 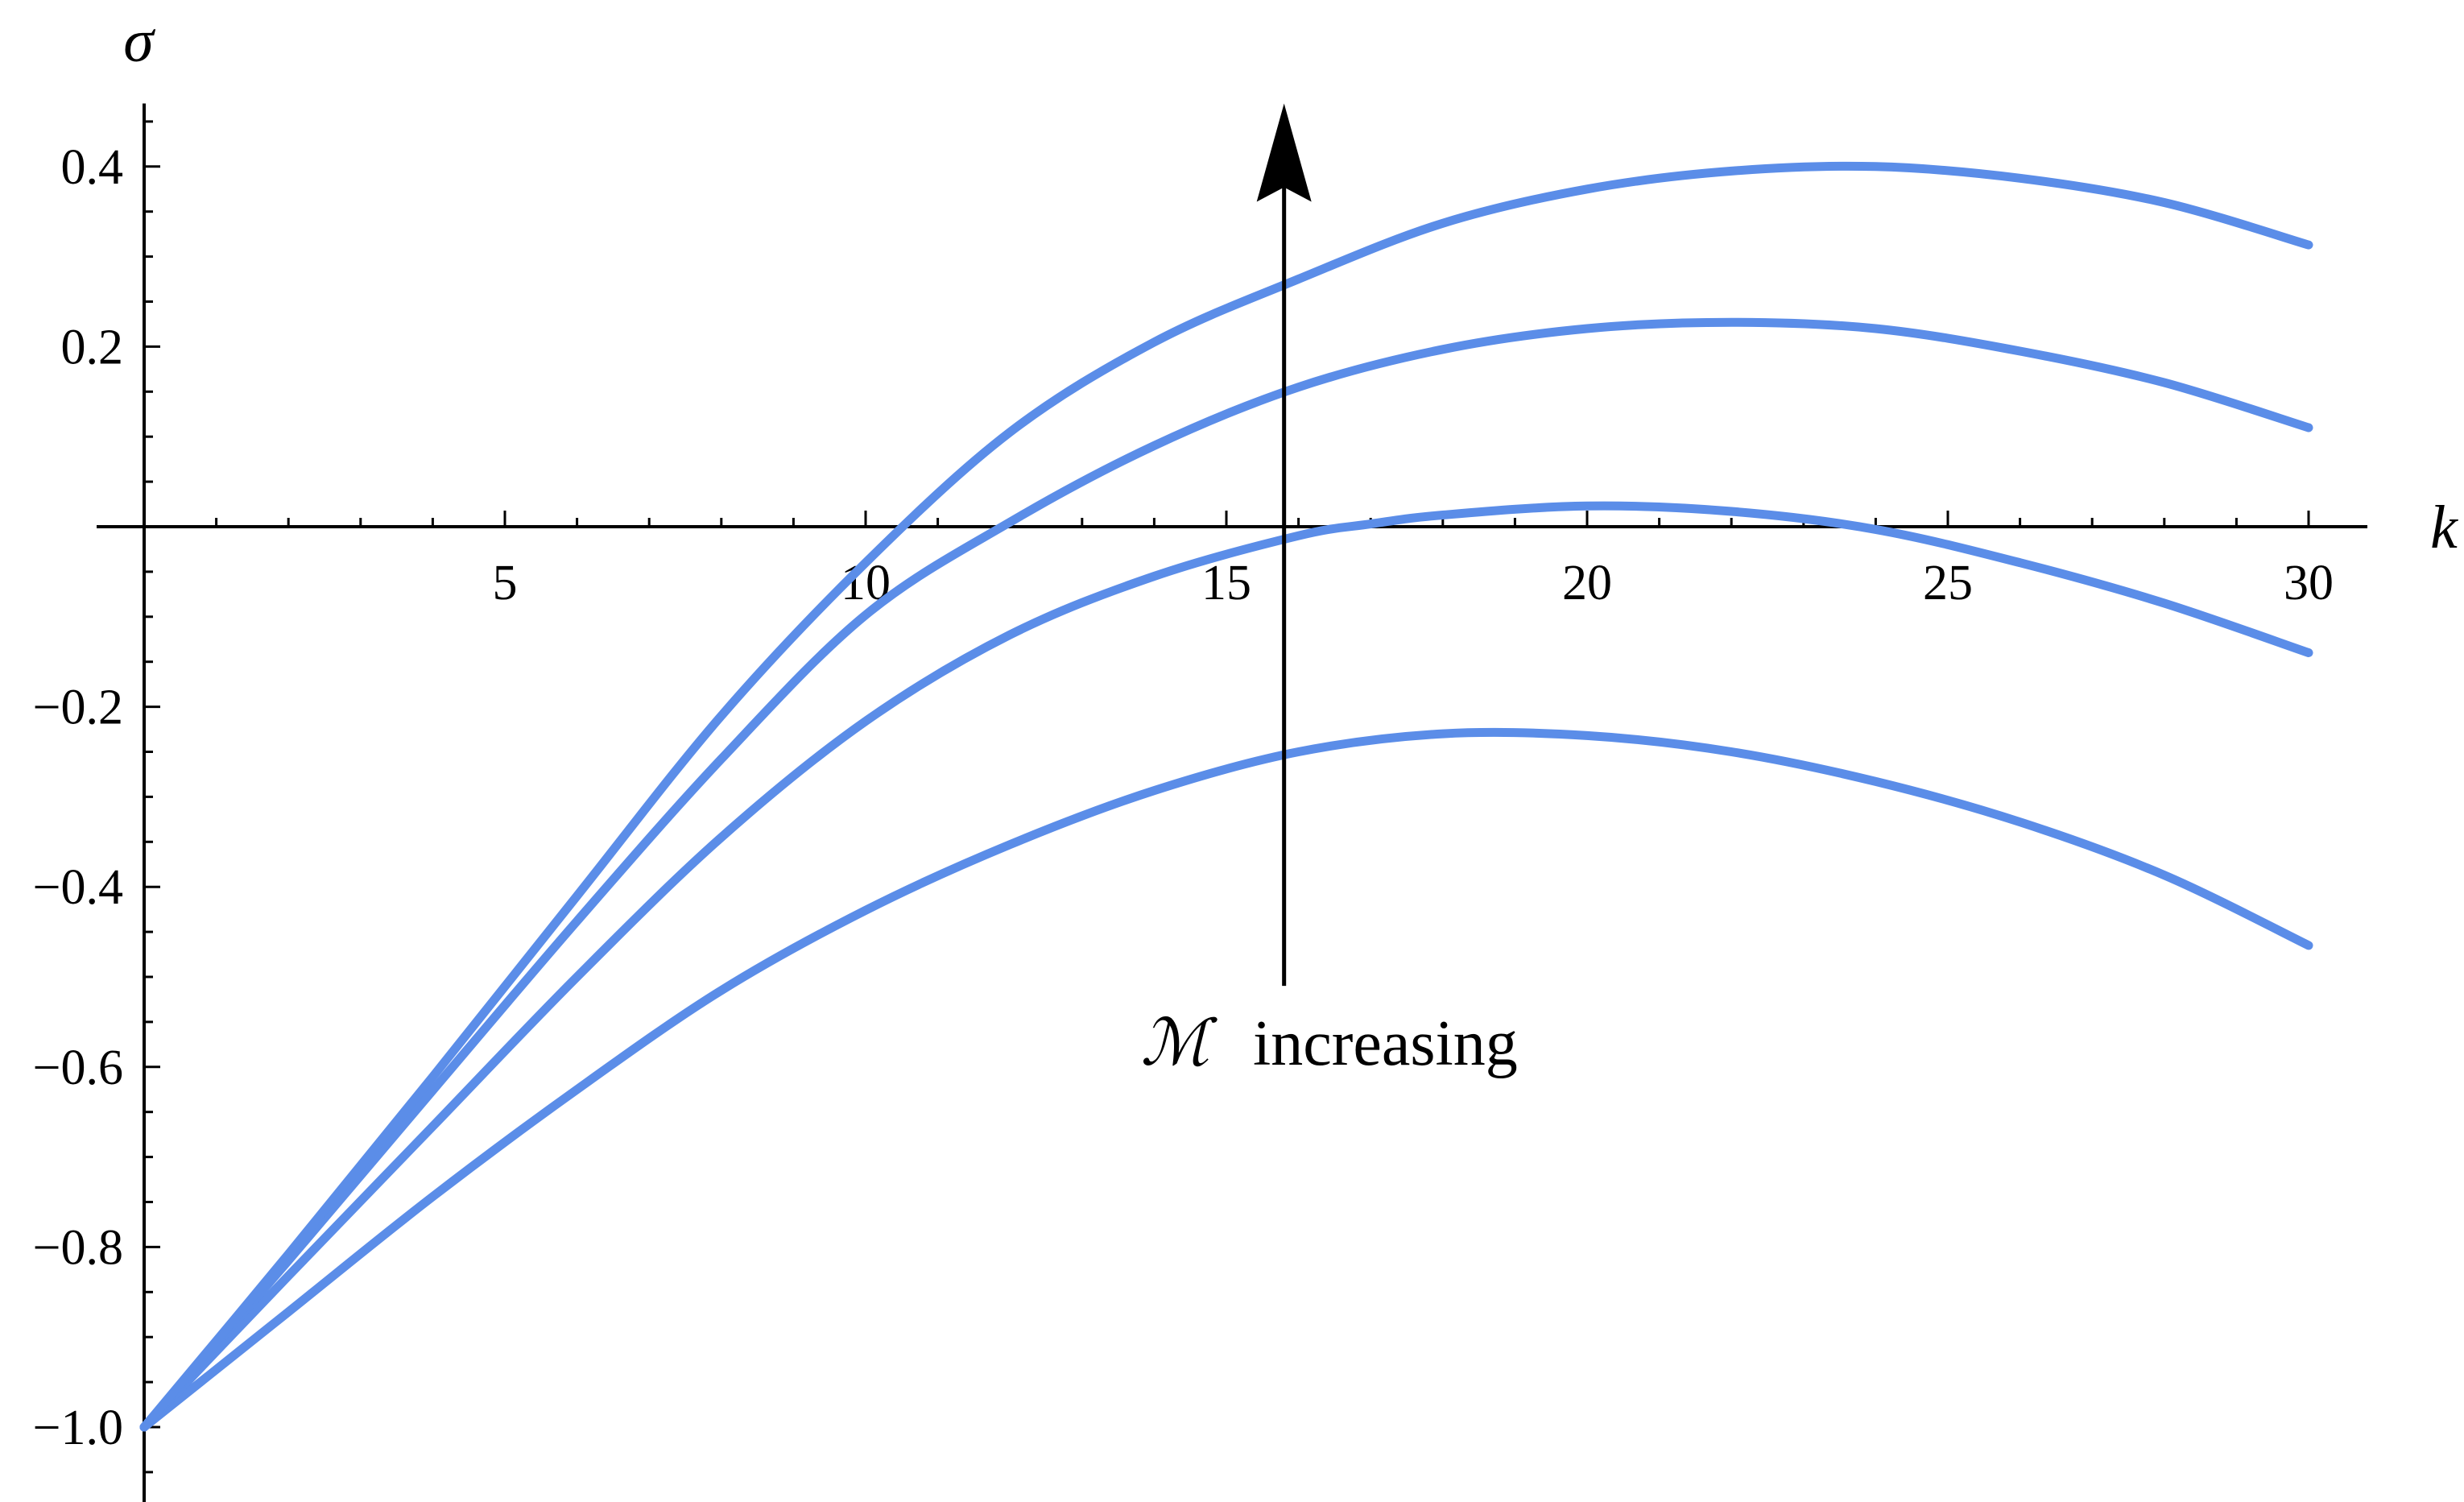 I want to click on x-axis-label: k, so click(x=2444, y=528).